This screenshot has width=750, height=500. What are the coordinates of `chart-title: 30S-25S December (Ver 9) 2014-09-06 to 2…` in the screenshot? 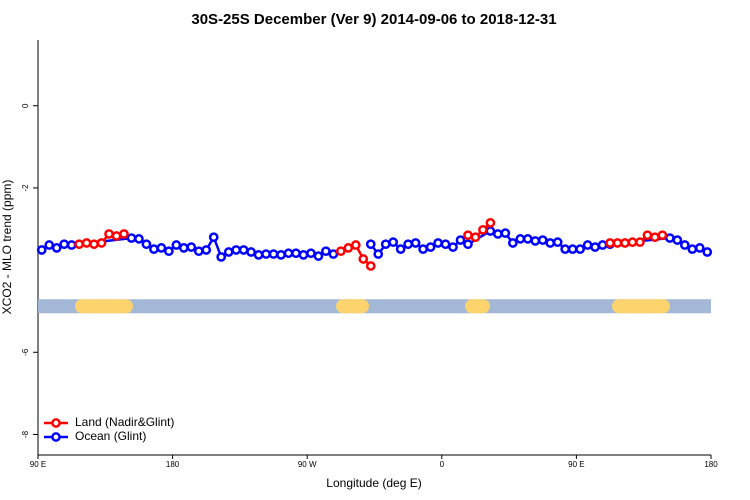 It's located at (373, 19).